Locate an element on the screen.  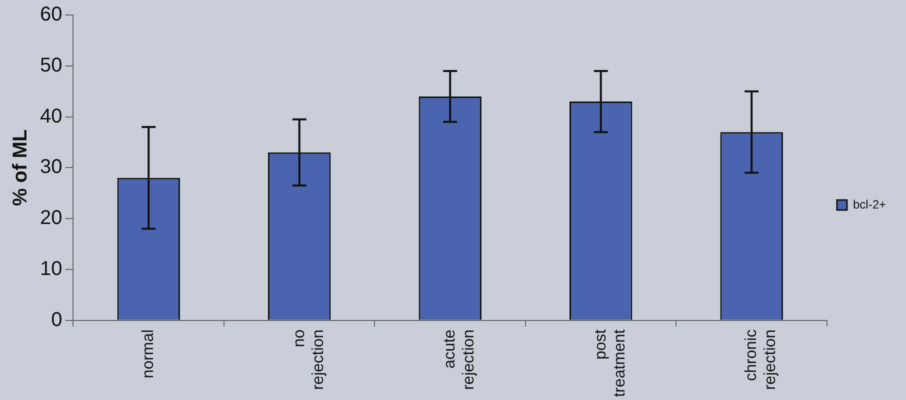
y-tick-label: 20 is located at coordinates (51, 218).